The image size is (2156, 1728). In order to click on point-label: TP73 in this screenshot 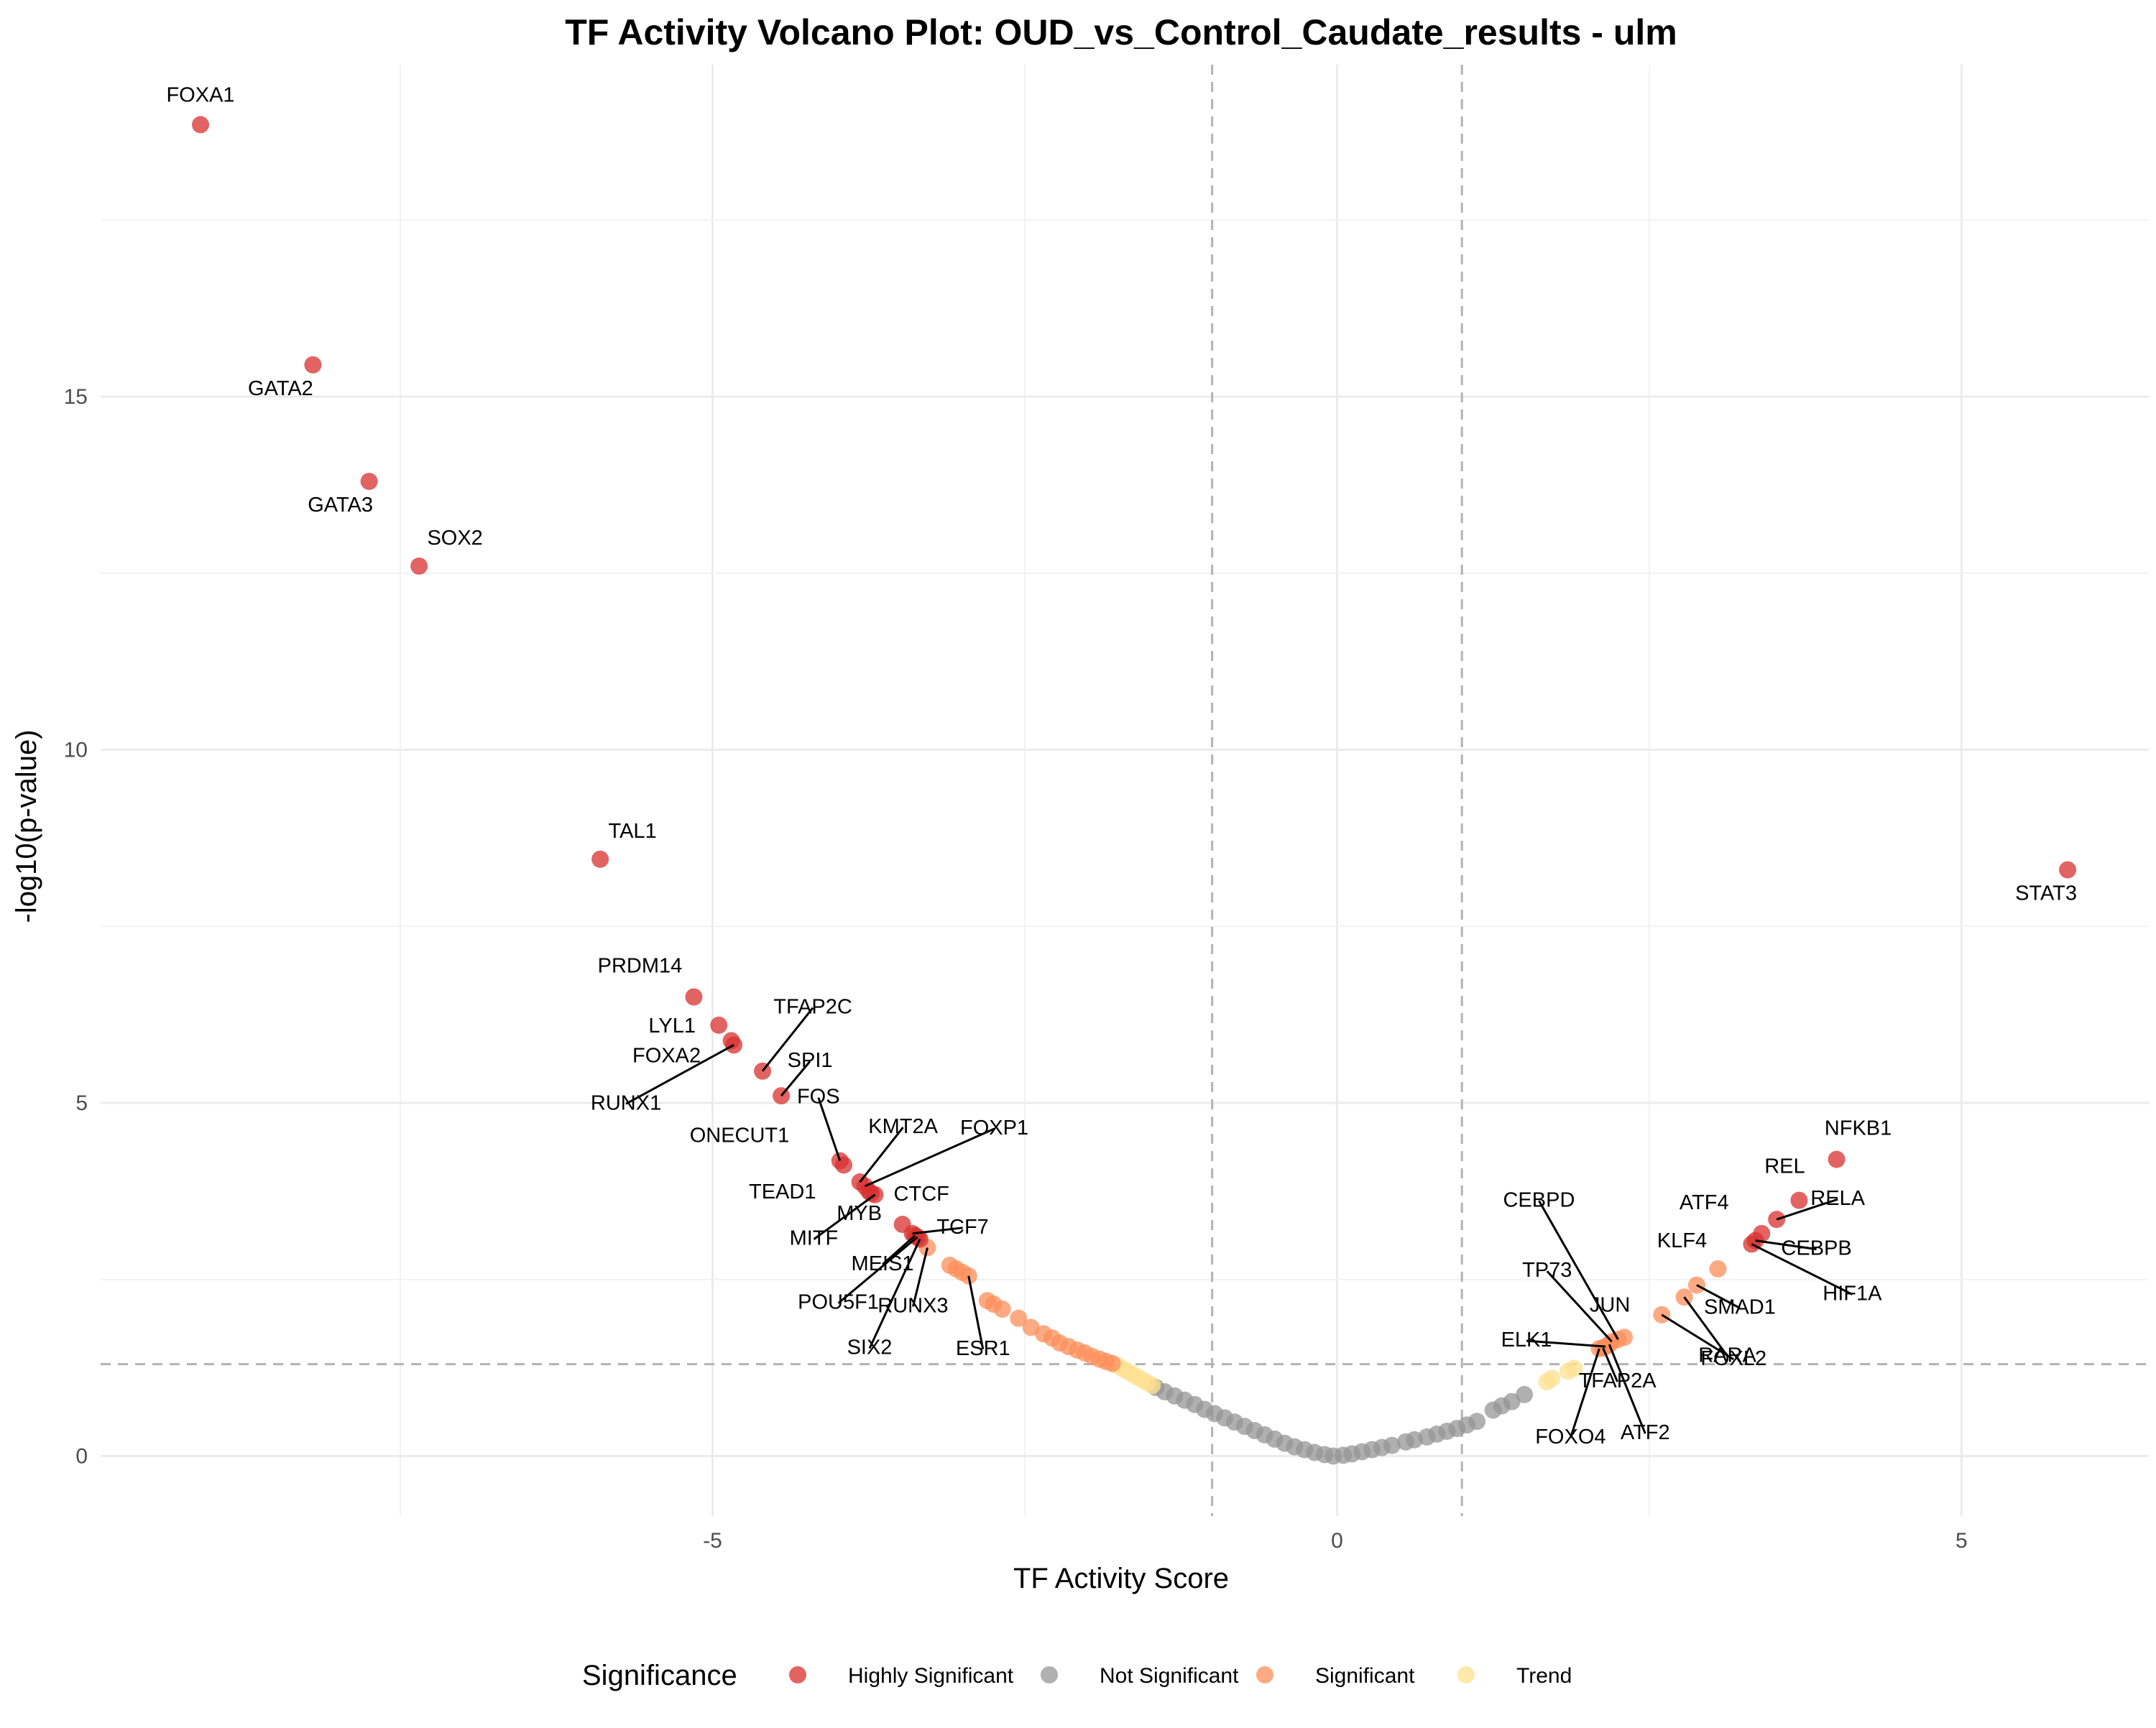, I will do `click(1547, 1270)`.